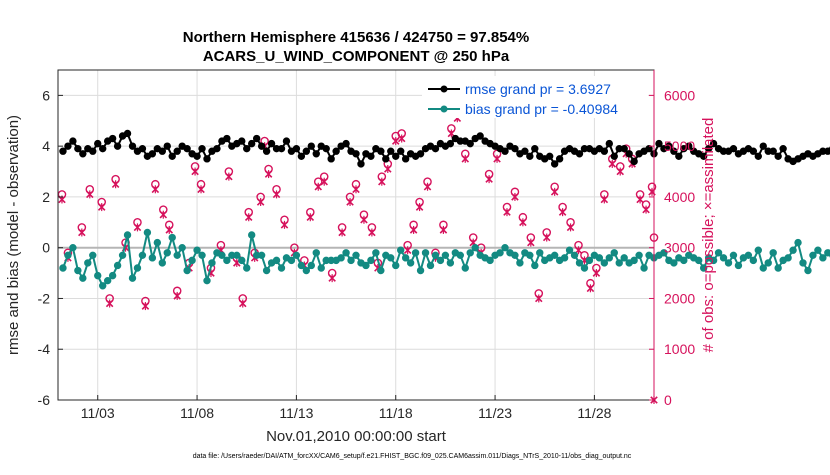 The width and height of the screenshot is (830, 475). Describe the element at coordinates (538, 89) in the screenshot. I see `legend-rmse-label: rmse grand pr = 3.6927` at that location.